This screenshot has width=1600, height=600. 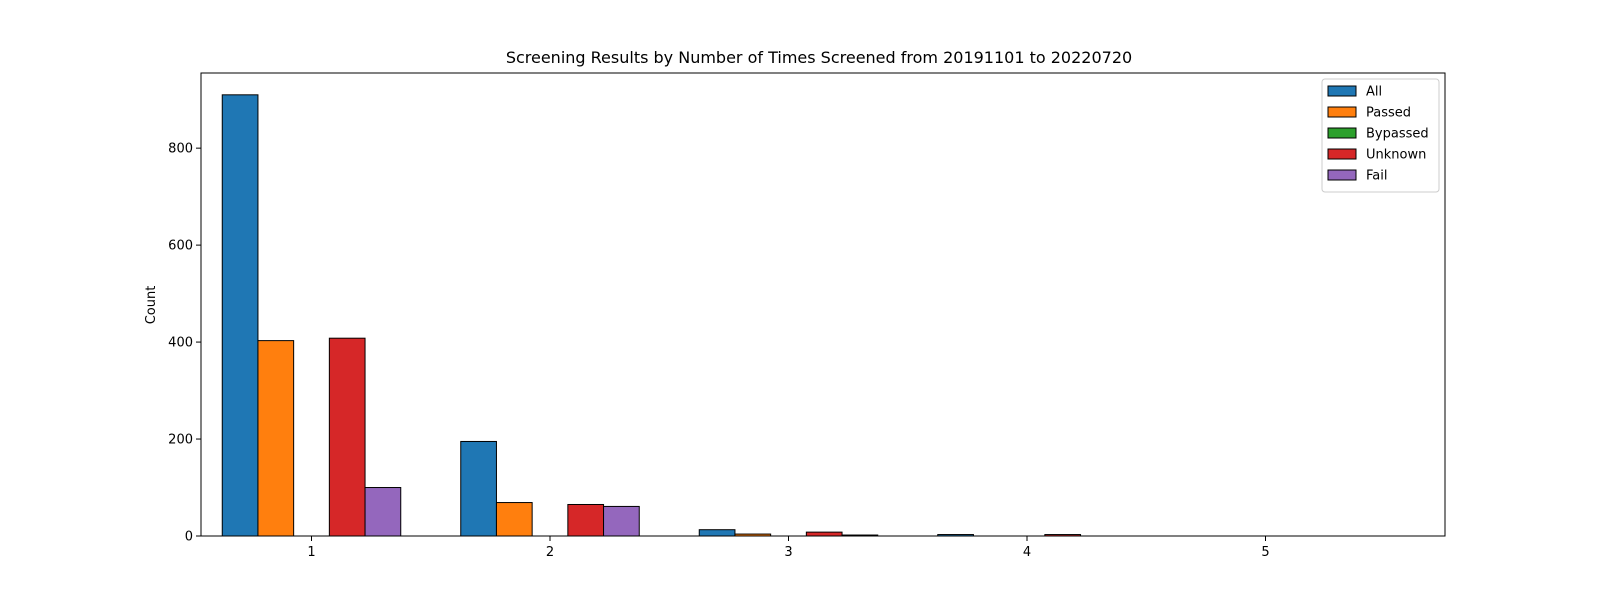 I want to click on y-tick-label: 400, so click(x=180, y=343).